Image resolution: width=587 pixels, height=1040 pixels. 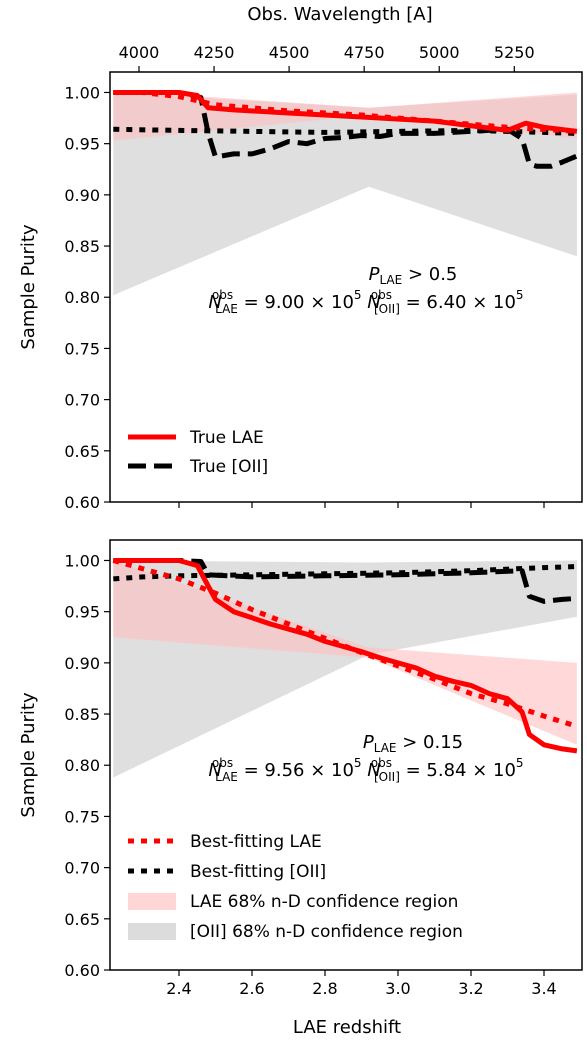 I want to click on x-tick-label: 2.4, so click(x=178, y=988).